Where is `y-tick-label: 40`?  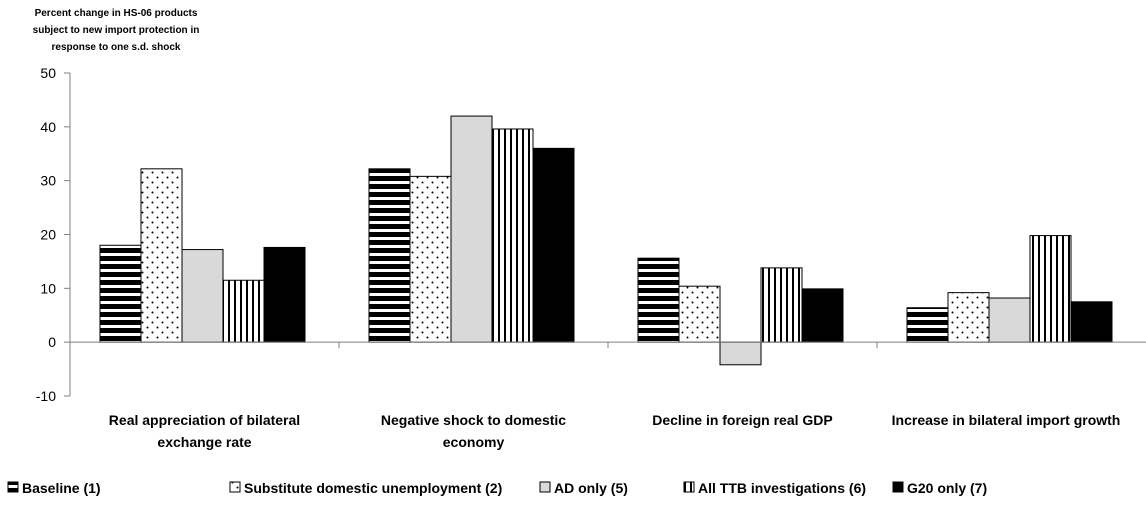 y-tick-label: 40 is located at coordinates (48, 127).